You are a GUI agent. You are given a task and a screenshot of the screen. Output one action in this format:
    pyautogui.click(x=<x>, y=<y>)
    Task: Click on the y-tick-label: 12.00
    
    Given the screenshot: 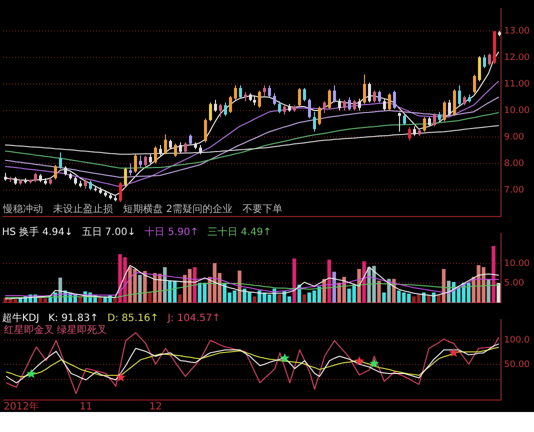 What is the action you would take?
    pyautogui.click(x=517, y=57)
    